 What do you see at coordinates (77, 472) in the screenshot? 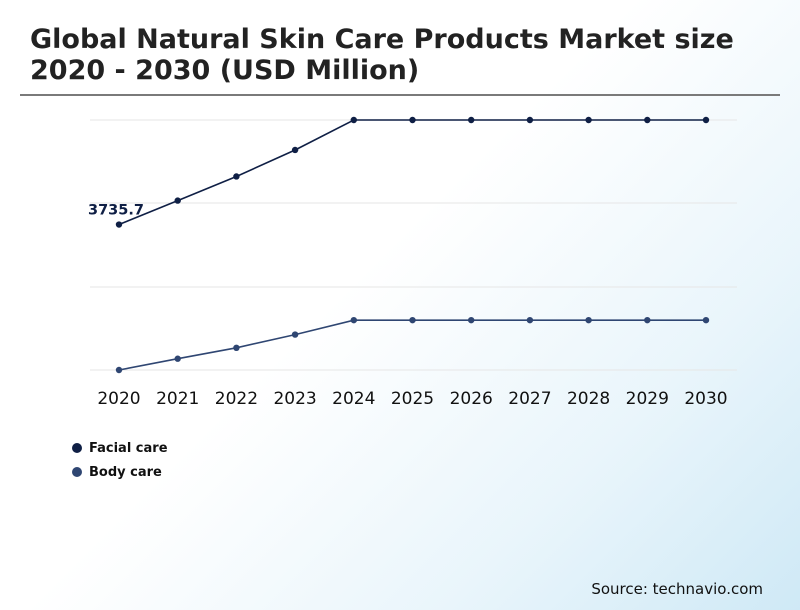
I see `legend-marker-body-care` at bounding box center [77, 472].